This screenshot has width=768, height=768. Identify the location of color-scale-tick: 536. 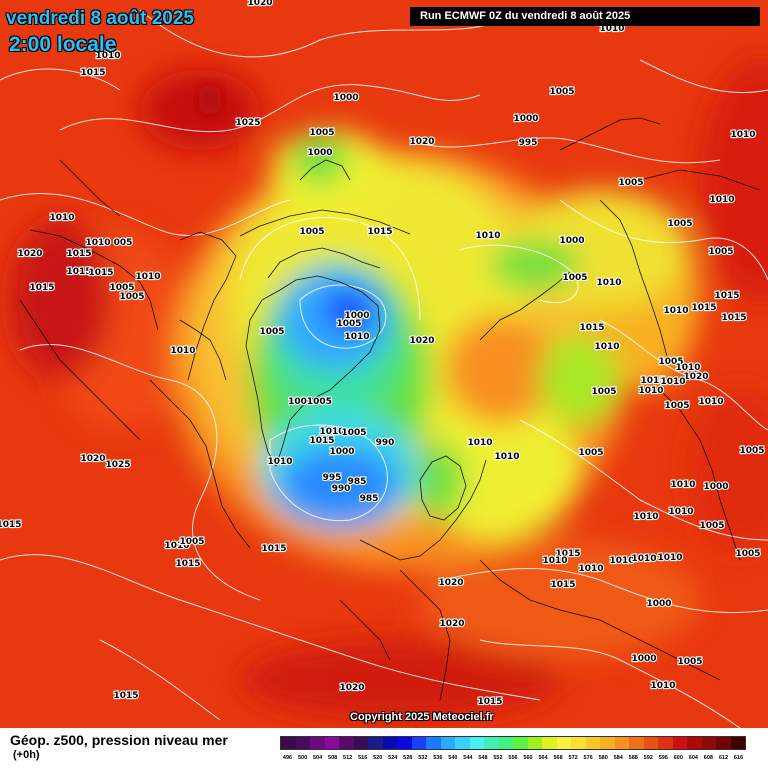
(438, 758).